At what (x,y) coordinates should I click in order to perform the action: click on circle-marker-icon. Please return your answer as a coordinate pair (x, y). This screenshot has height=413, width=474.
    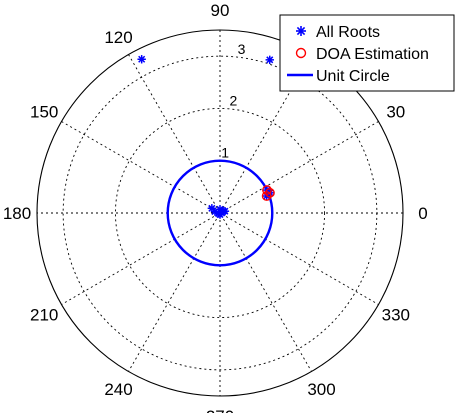
    Looking at the image, I should click on (301, 53).